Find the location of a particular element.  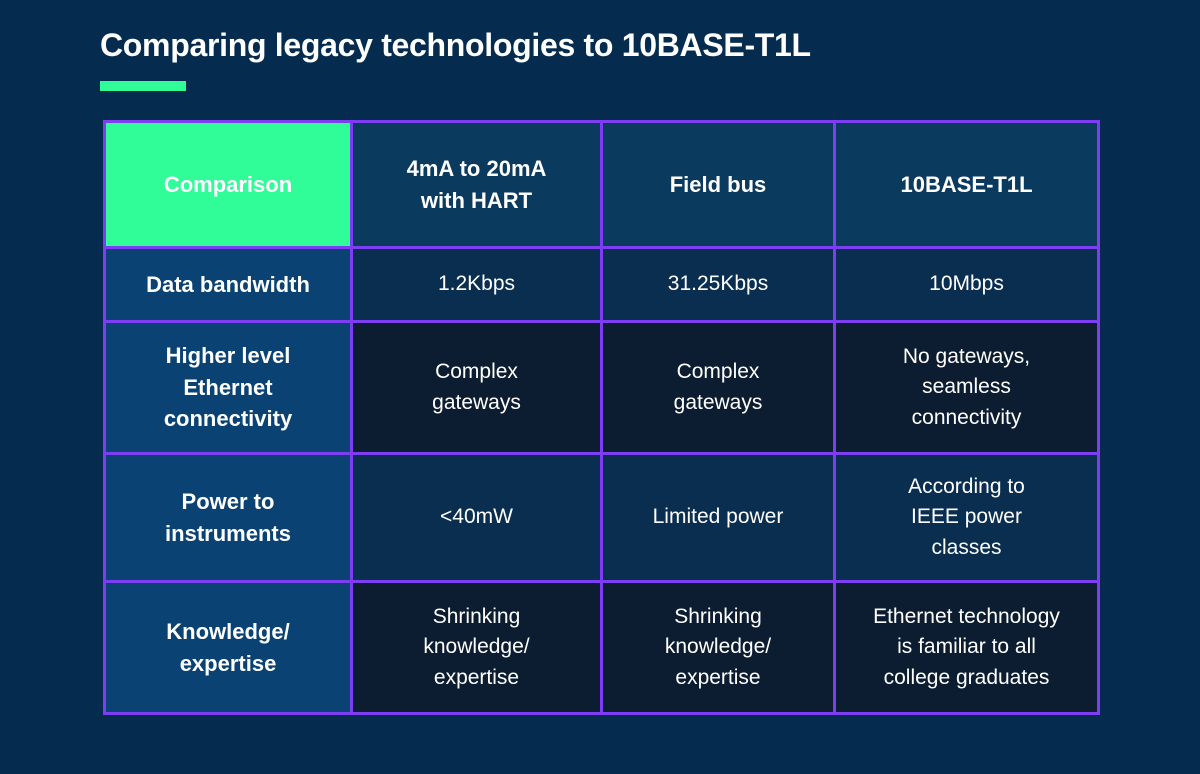

cell-ethernet-connectivity-field-bus: Complex gateways is located at coordinates (718, 387).